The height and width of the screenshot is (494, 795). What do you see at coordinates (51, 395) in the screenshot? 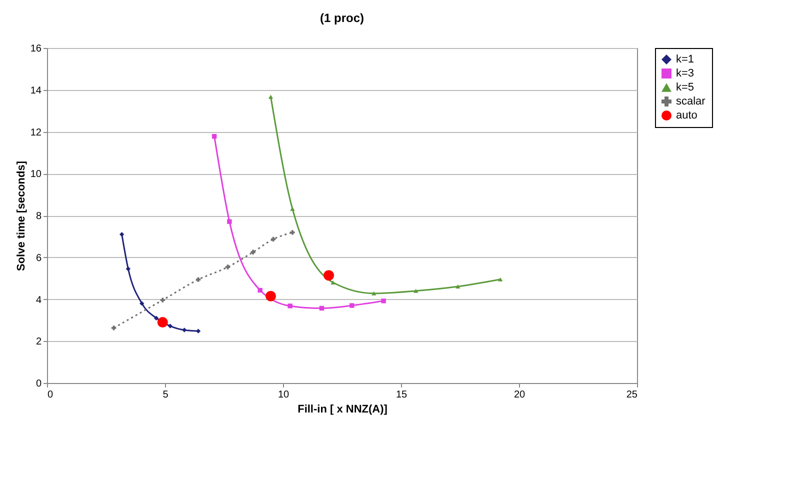
I see `x-tick-label: 0` at bounding box center [51, 395].